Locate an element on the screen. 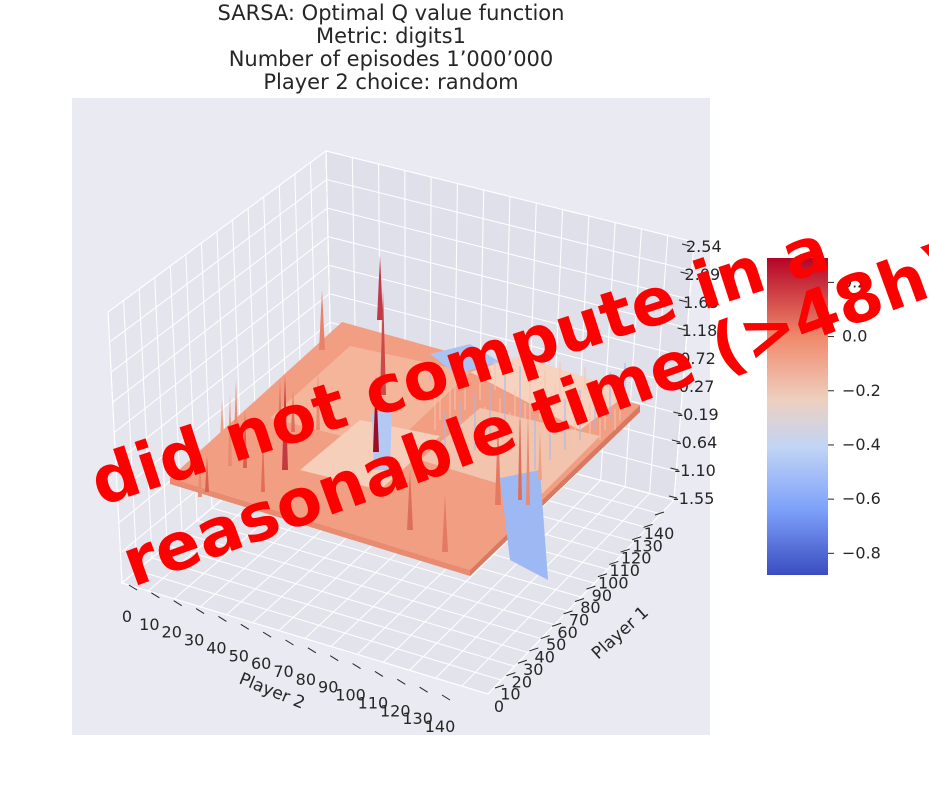  x-tick-label: 90 is located at coordinates (328, 687).